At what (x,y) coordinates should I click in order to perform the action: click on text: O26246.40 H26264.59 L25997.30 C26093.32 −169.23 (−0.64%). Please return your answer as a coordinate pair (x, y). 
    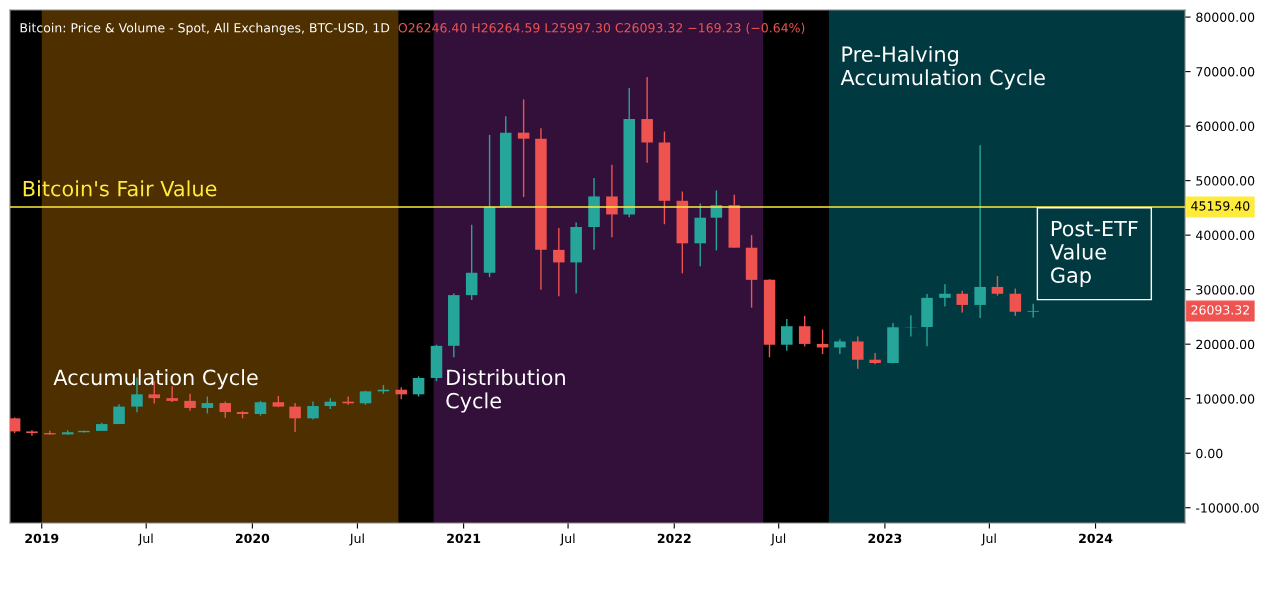
    Looking at the image, I should click on (601, 28).